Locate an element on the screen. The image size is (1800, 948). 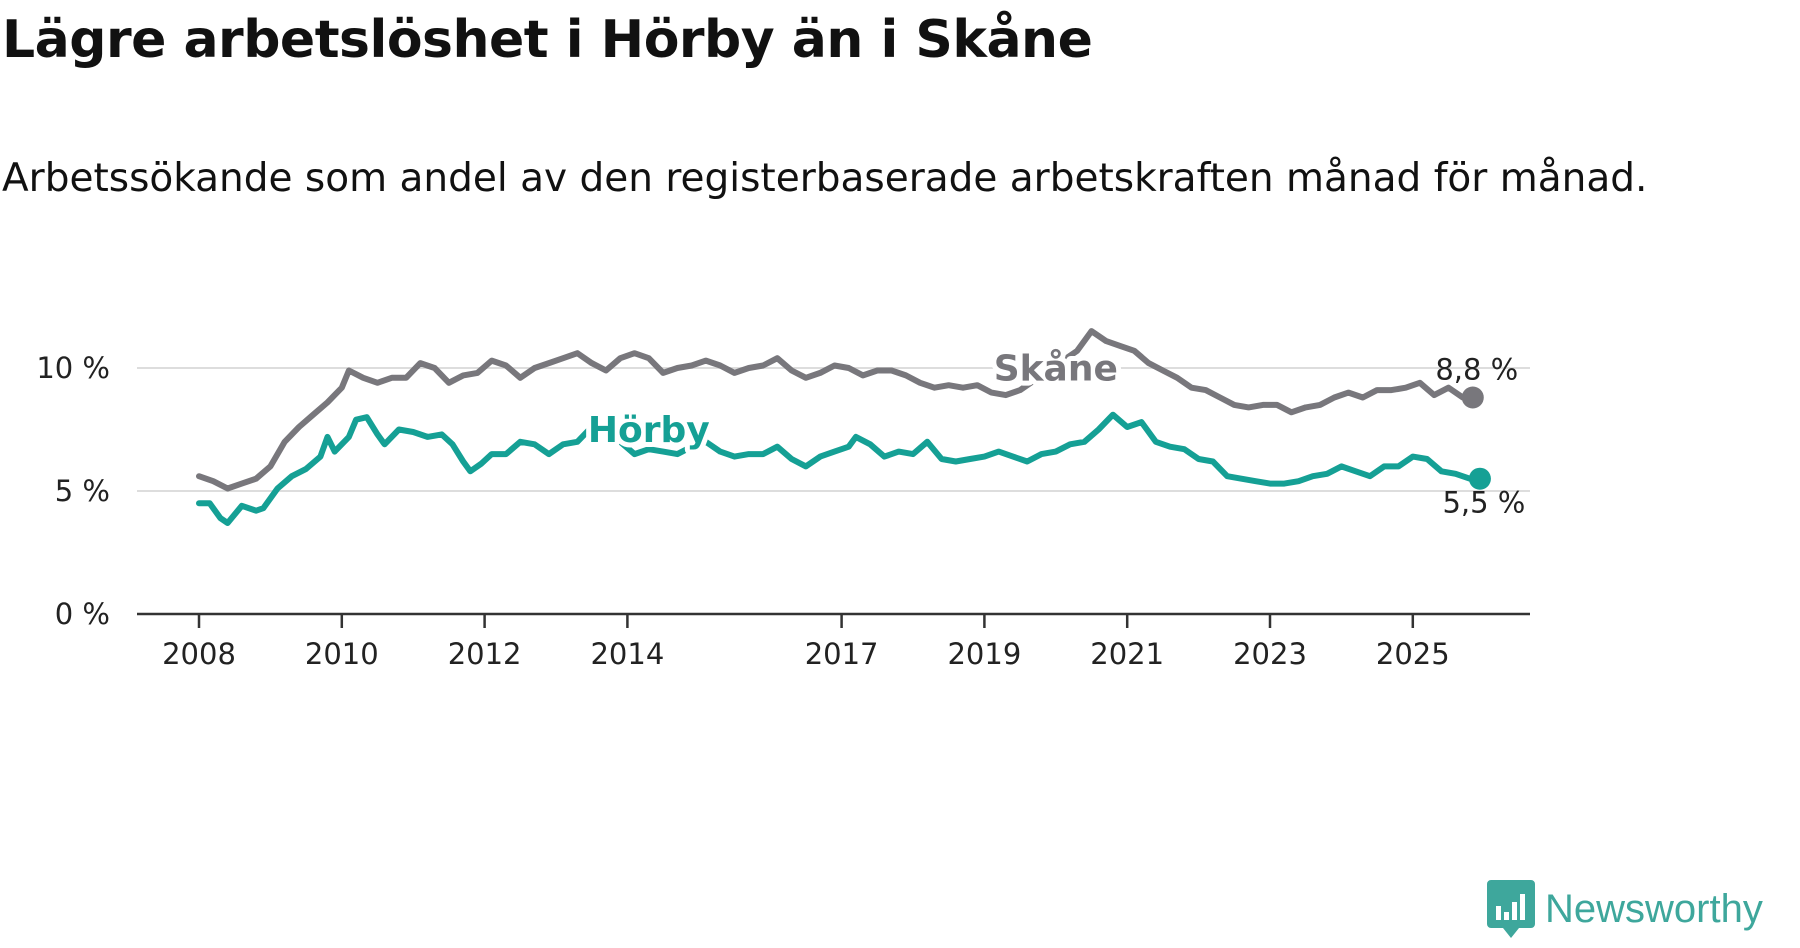
x-tick-label: 2019 is located at coordinates (984, 654).